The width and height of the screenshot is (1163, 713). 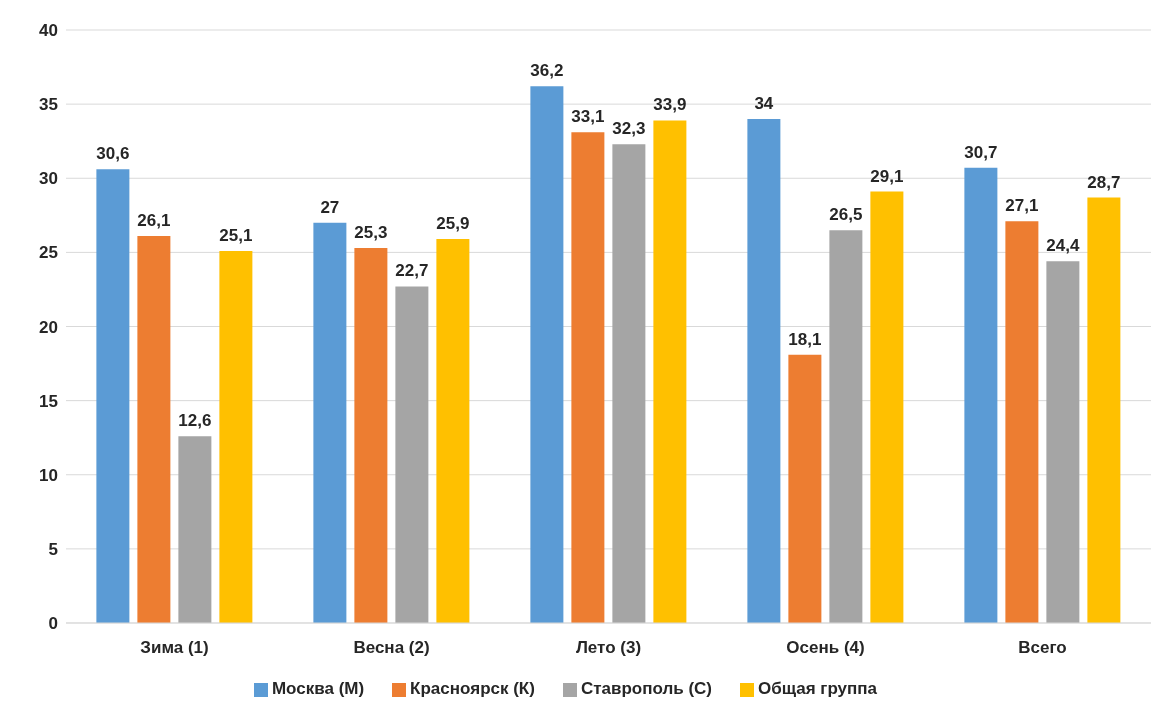 What do you see at coordinates (608, 648) in the screenshot?
I see `x-tick-label: Лето (3)` at bounding box center [608, 648].